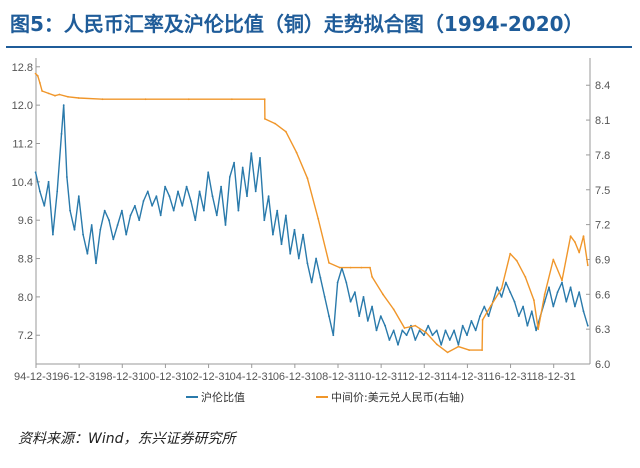 The height and width of the screenshot is (468, 640). What do you see at coordinates (297, 24) in the screenshot?
I see `chart-title: 图5：人民币汇率及沪伦比值（铜）走势拟合图（1994-2020）` at bounding box center [297, 24].